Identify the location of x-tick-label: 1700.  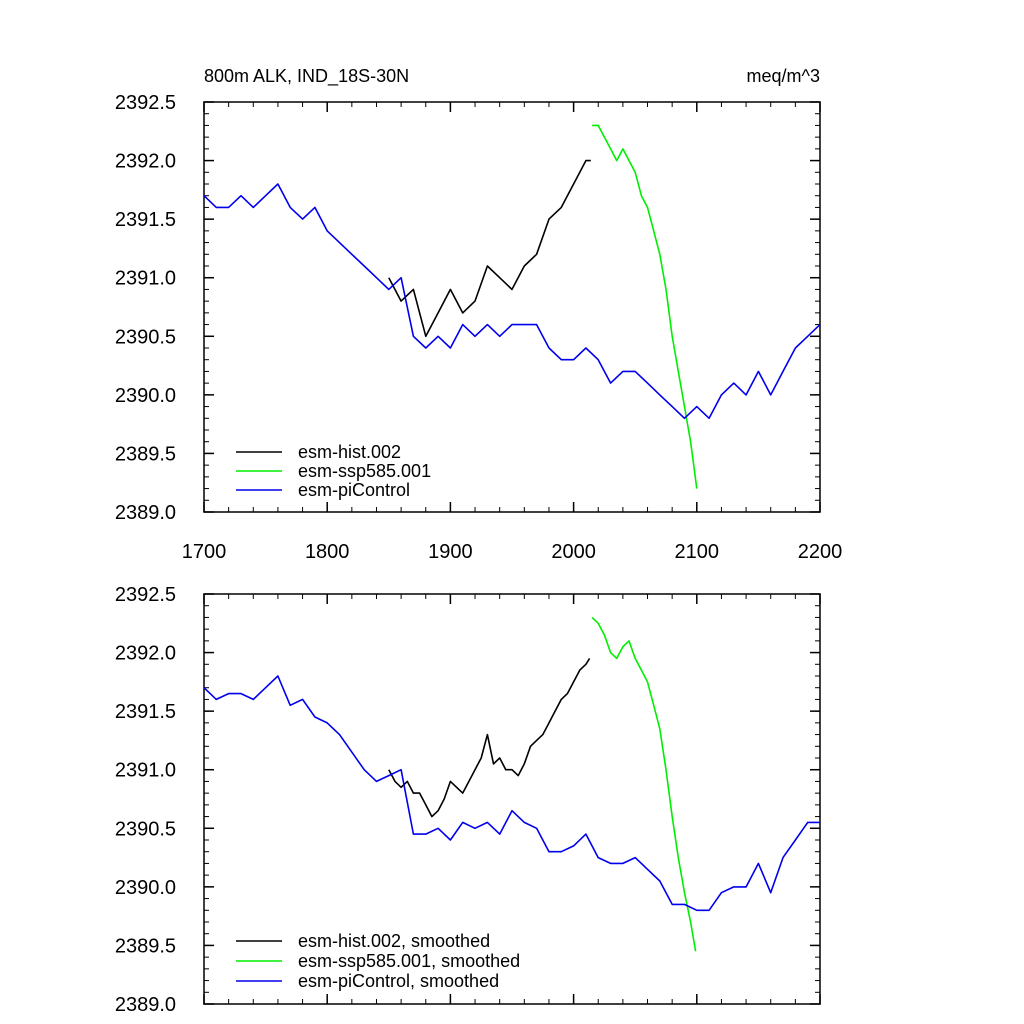
(204, 552).